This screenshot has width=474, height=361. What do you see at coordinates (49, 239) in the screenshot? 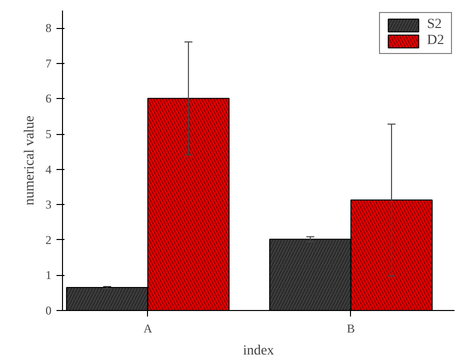
I see `y-tick-label: 2` at bounding box center [49, 239].